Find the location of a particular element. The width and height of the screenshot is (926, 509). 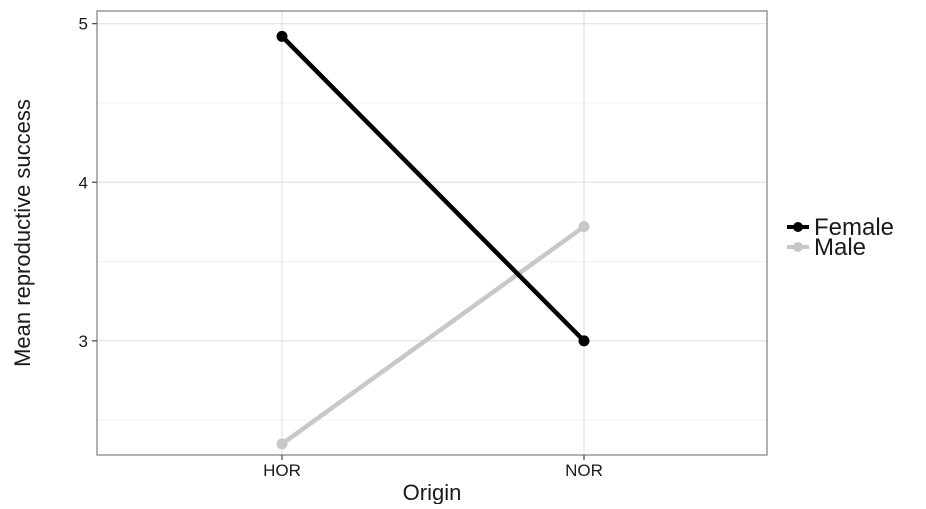

y-tick-label: 3 is located at coordinates (83, 341).